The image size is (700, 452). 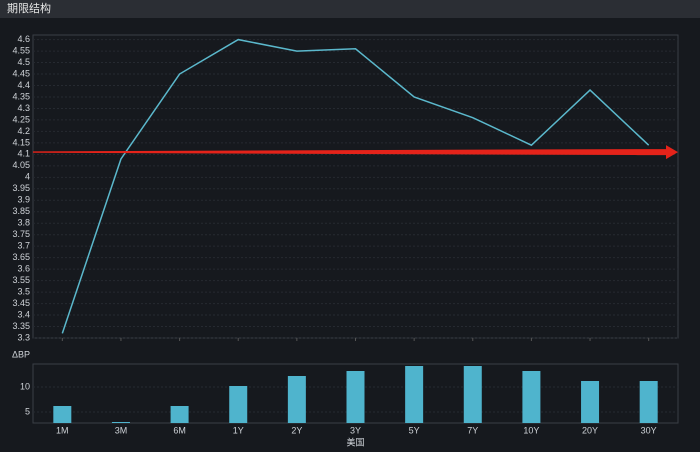 What do you see at coordinates (355, 430) in the screenshot?
I see `x-tick-label: 3Y` at bounding box center [355, 430].